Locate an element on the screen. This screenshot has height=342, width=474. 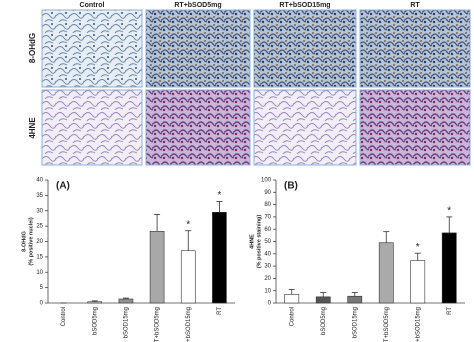
y-tick-label: 100 is located at coordinates (266, 181).